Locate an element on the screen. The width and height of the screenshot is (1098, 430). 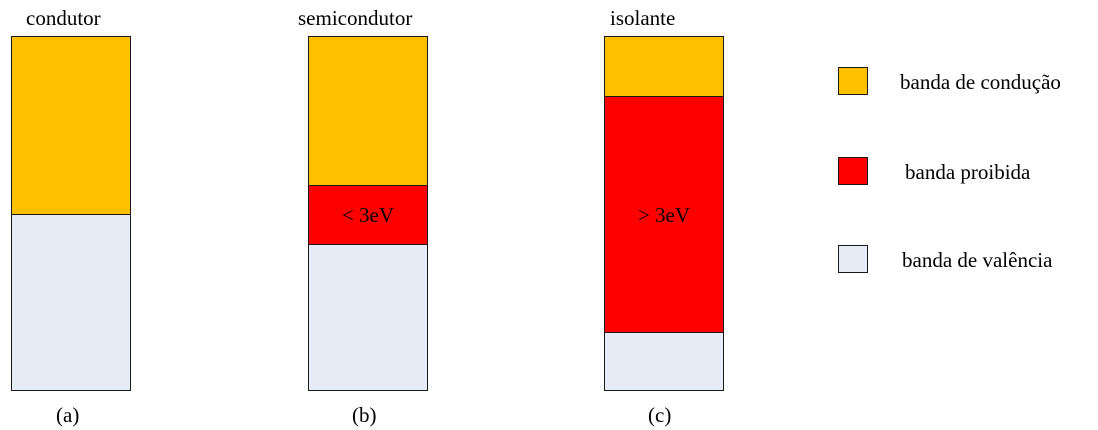
column-title-condutor: condutor is located at coordinates (63, 18).